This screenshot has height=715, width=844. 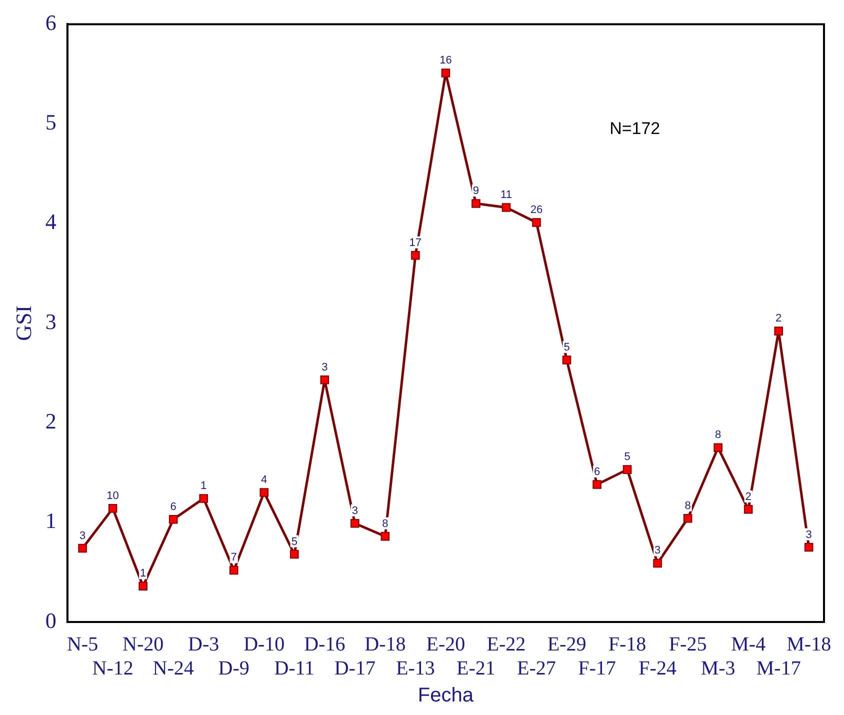 I want to click on x-tick-label: N-20, so click(x=143, y=644).